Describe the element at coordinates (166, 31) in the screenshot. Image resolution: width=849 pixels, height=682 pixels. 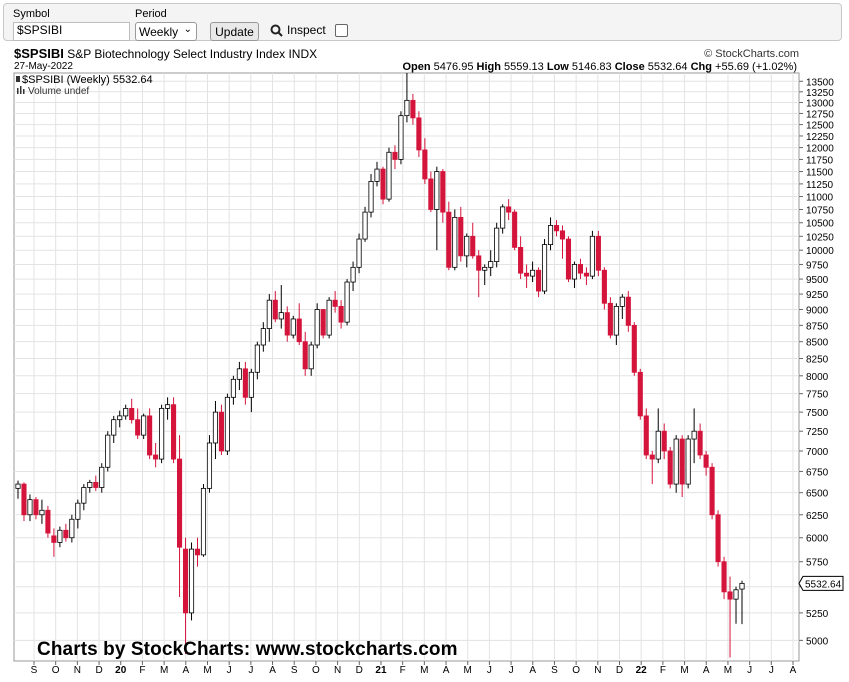
I see `period-select: Weekly ⌄` at that location.